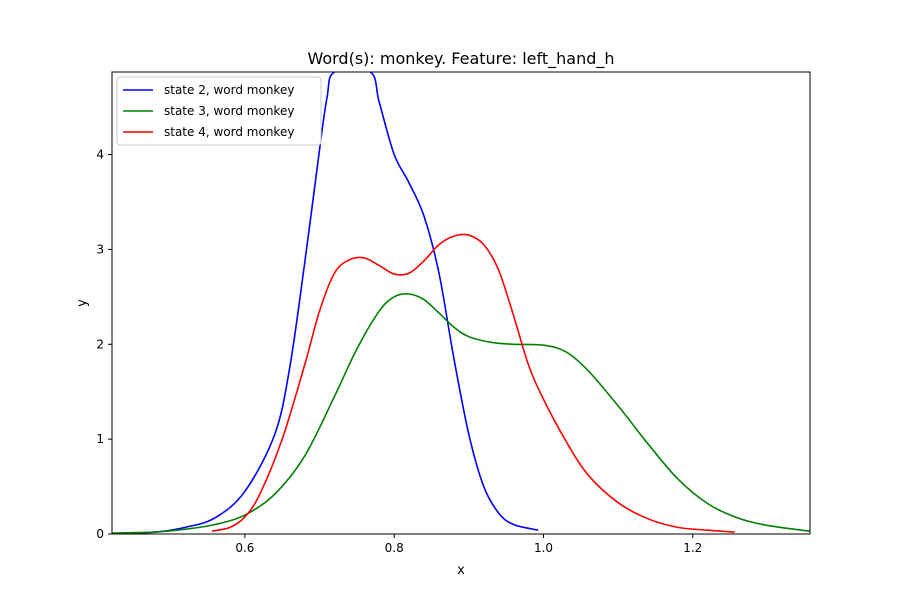 This screenshot has height=604, width=900. I want to click on y-axis-ticks: 0 1 2 3 4, so click(104, 344).